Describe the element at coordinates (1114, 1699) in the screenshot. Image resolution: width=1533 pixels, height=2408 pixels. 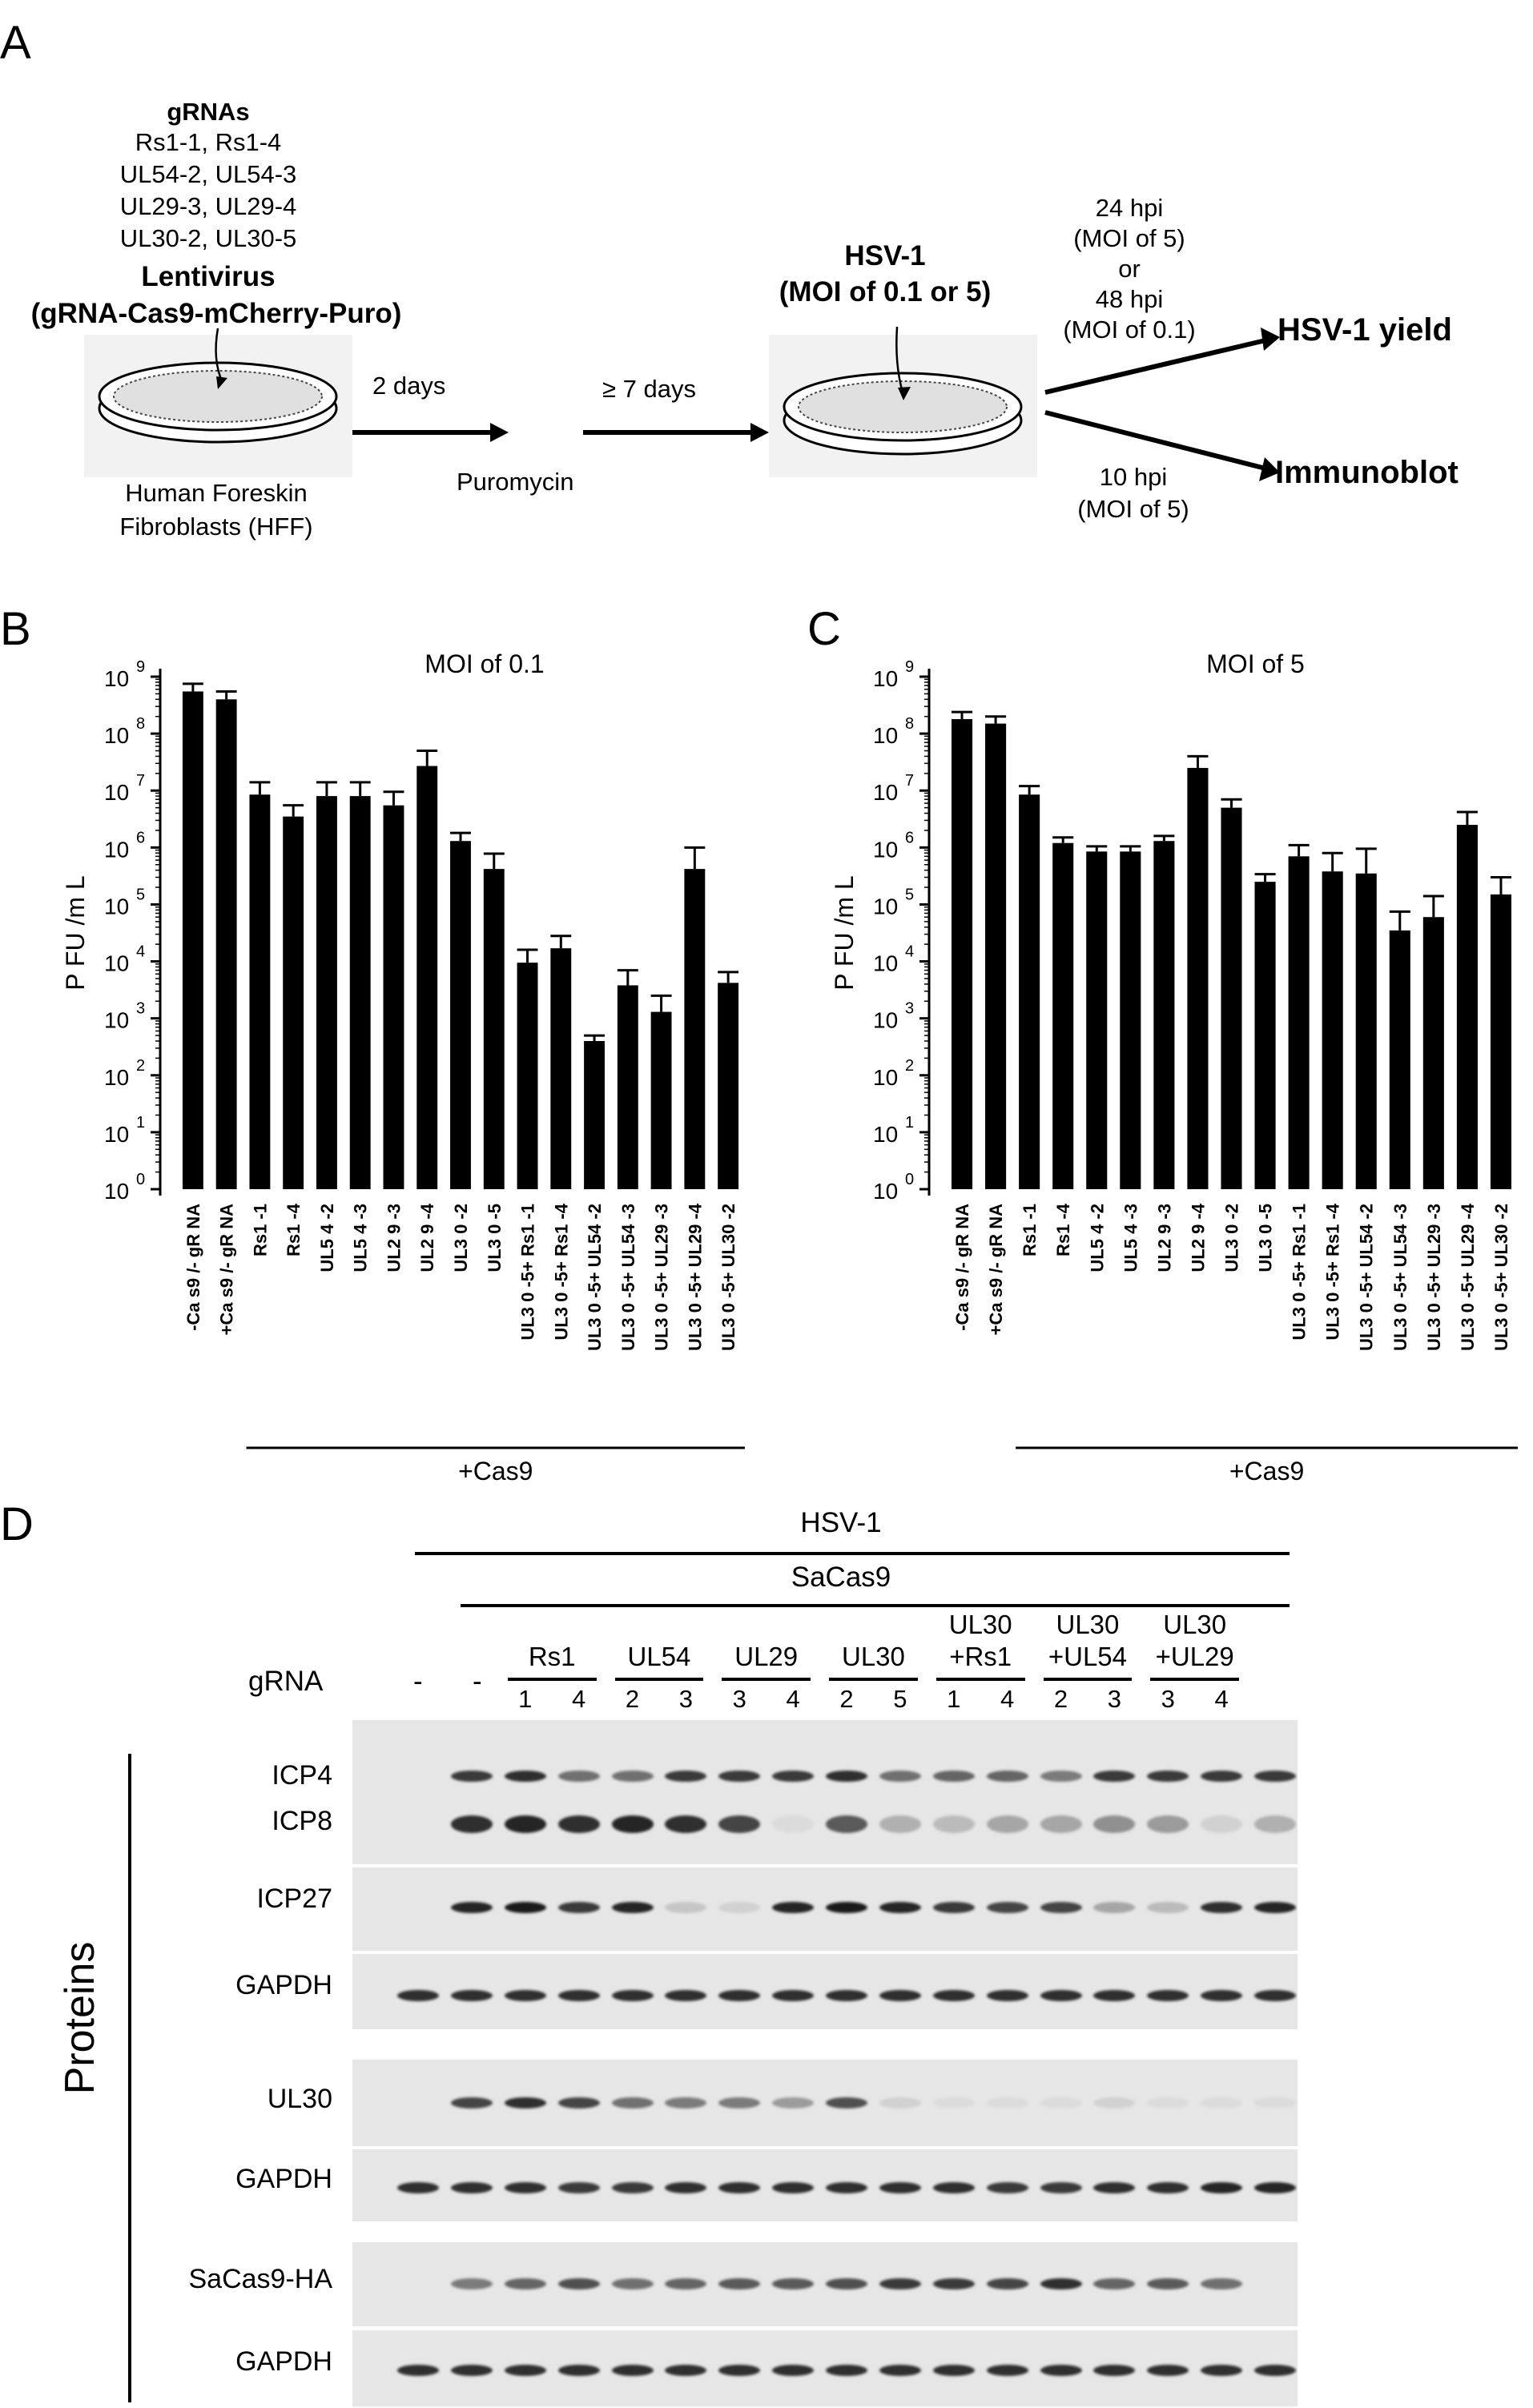
I see `lane-number: 3` at that location.